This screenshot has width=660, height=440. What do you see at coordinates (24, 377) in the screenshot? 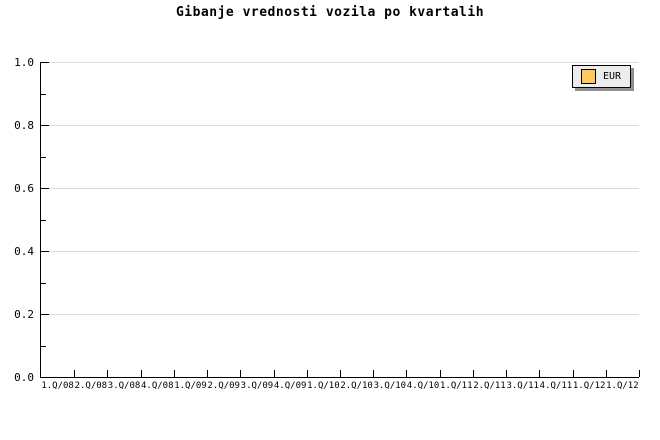
I see `y-axis-label: 0.0` at bounding box center [24, 377].